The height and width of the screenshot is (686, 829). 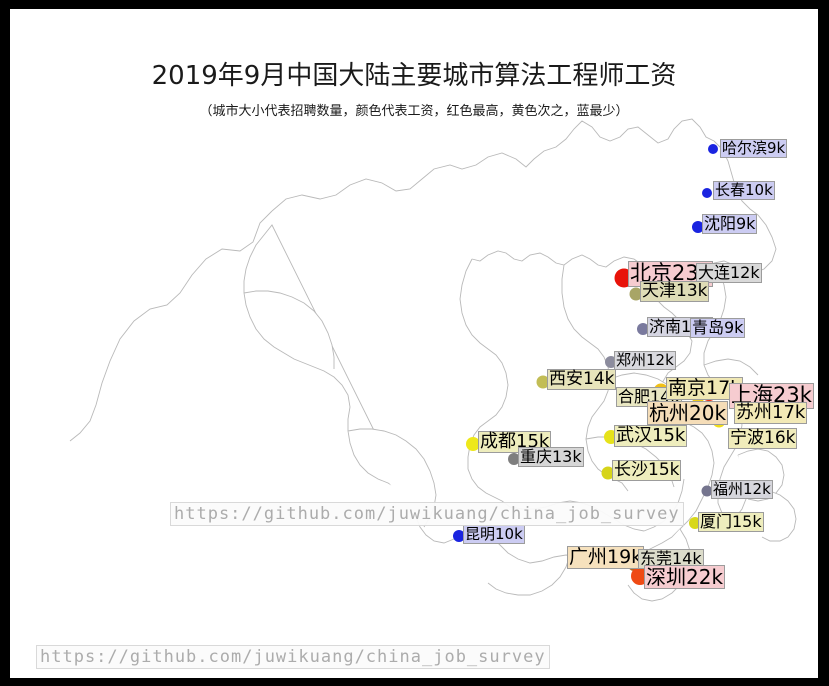 I want to click on city-label: 天津13k, so click(x=675, y=292).